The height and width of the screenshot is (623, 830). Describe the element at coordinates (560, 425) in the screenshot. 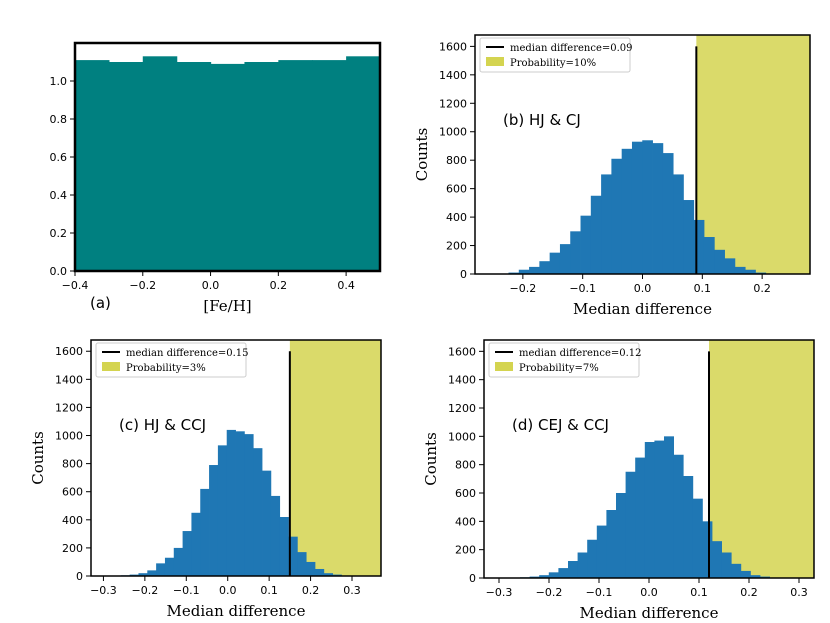

I see `panel-label: (d) CEJ & CCJ` at that location.